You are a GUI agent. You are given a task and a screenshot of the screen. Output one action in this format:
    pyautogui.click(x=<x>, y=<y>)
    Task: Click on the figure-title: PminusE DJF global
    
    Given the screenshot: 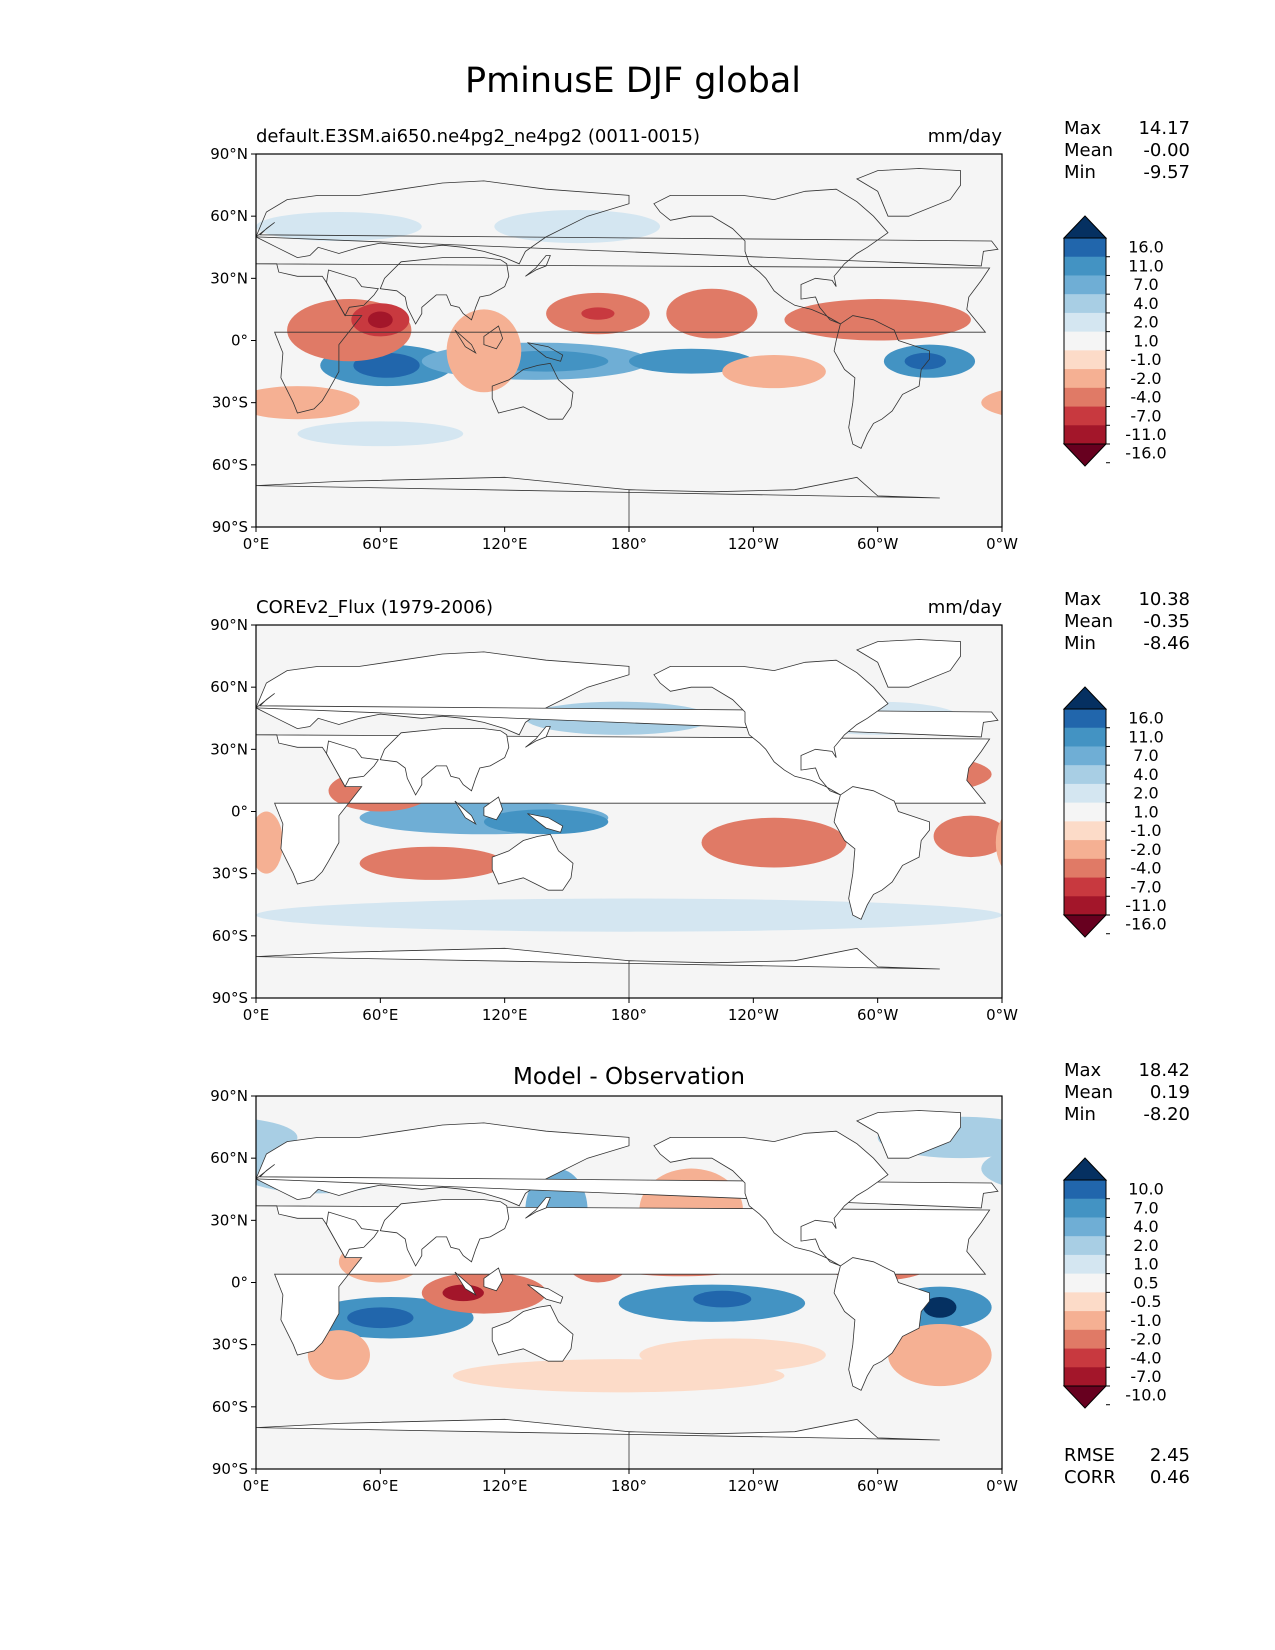 What is the action you would take?
    pyautogui.click(x=633, y=81)
    